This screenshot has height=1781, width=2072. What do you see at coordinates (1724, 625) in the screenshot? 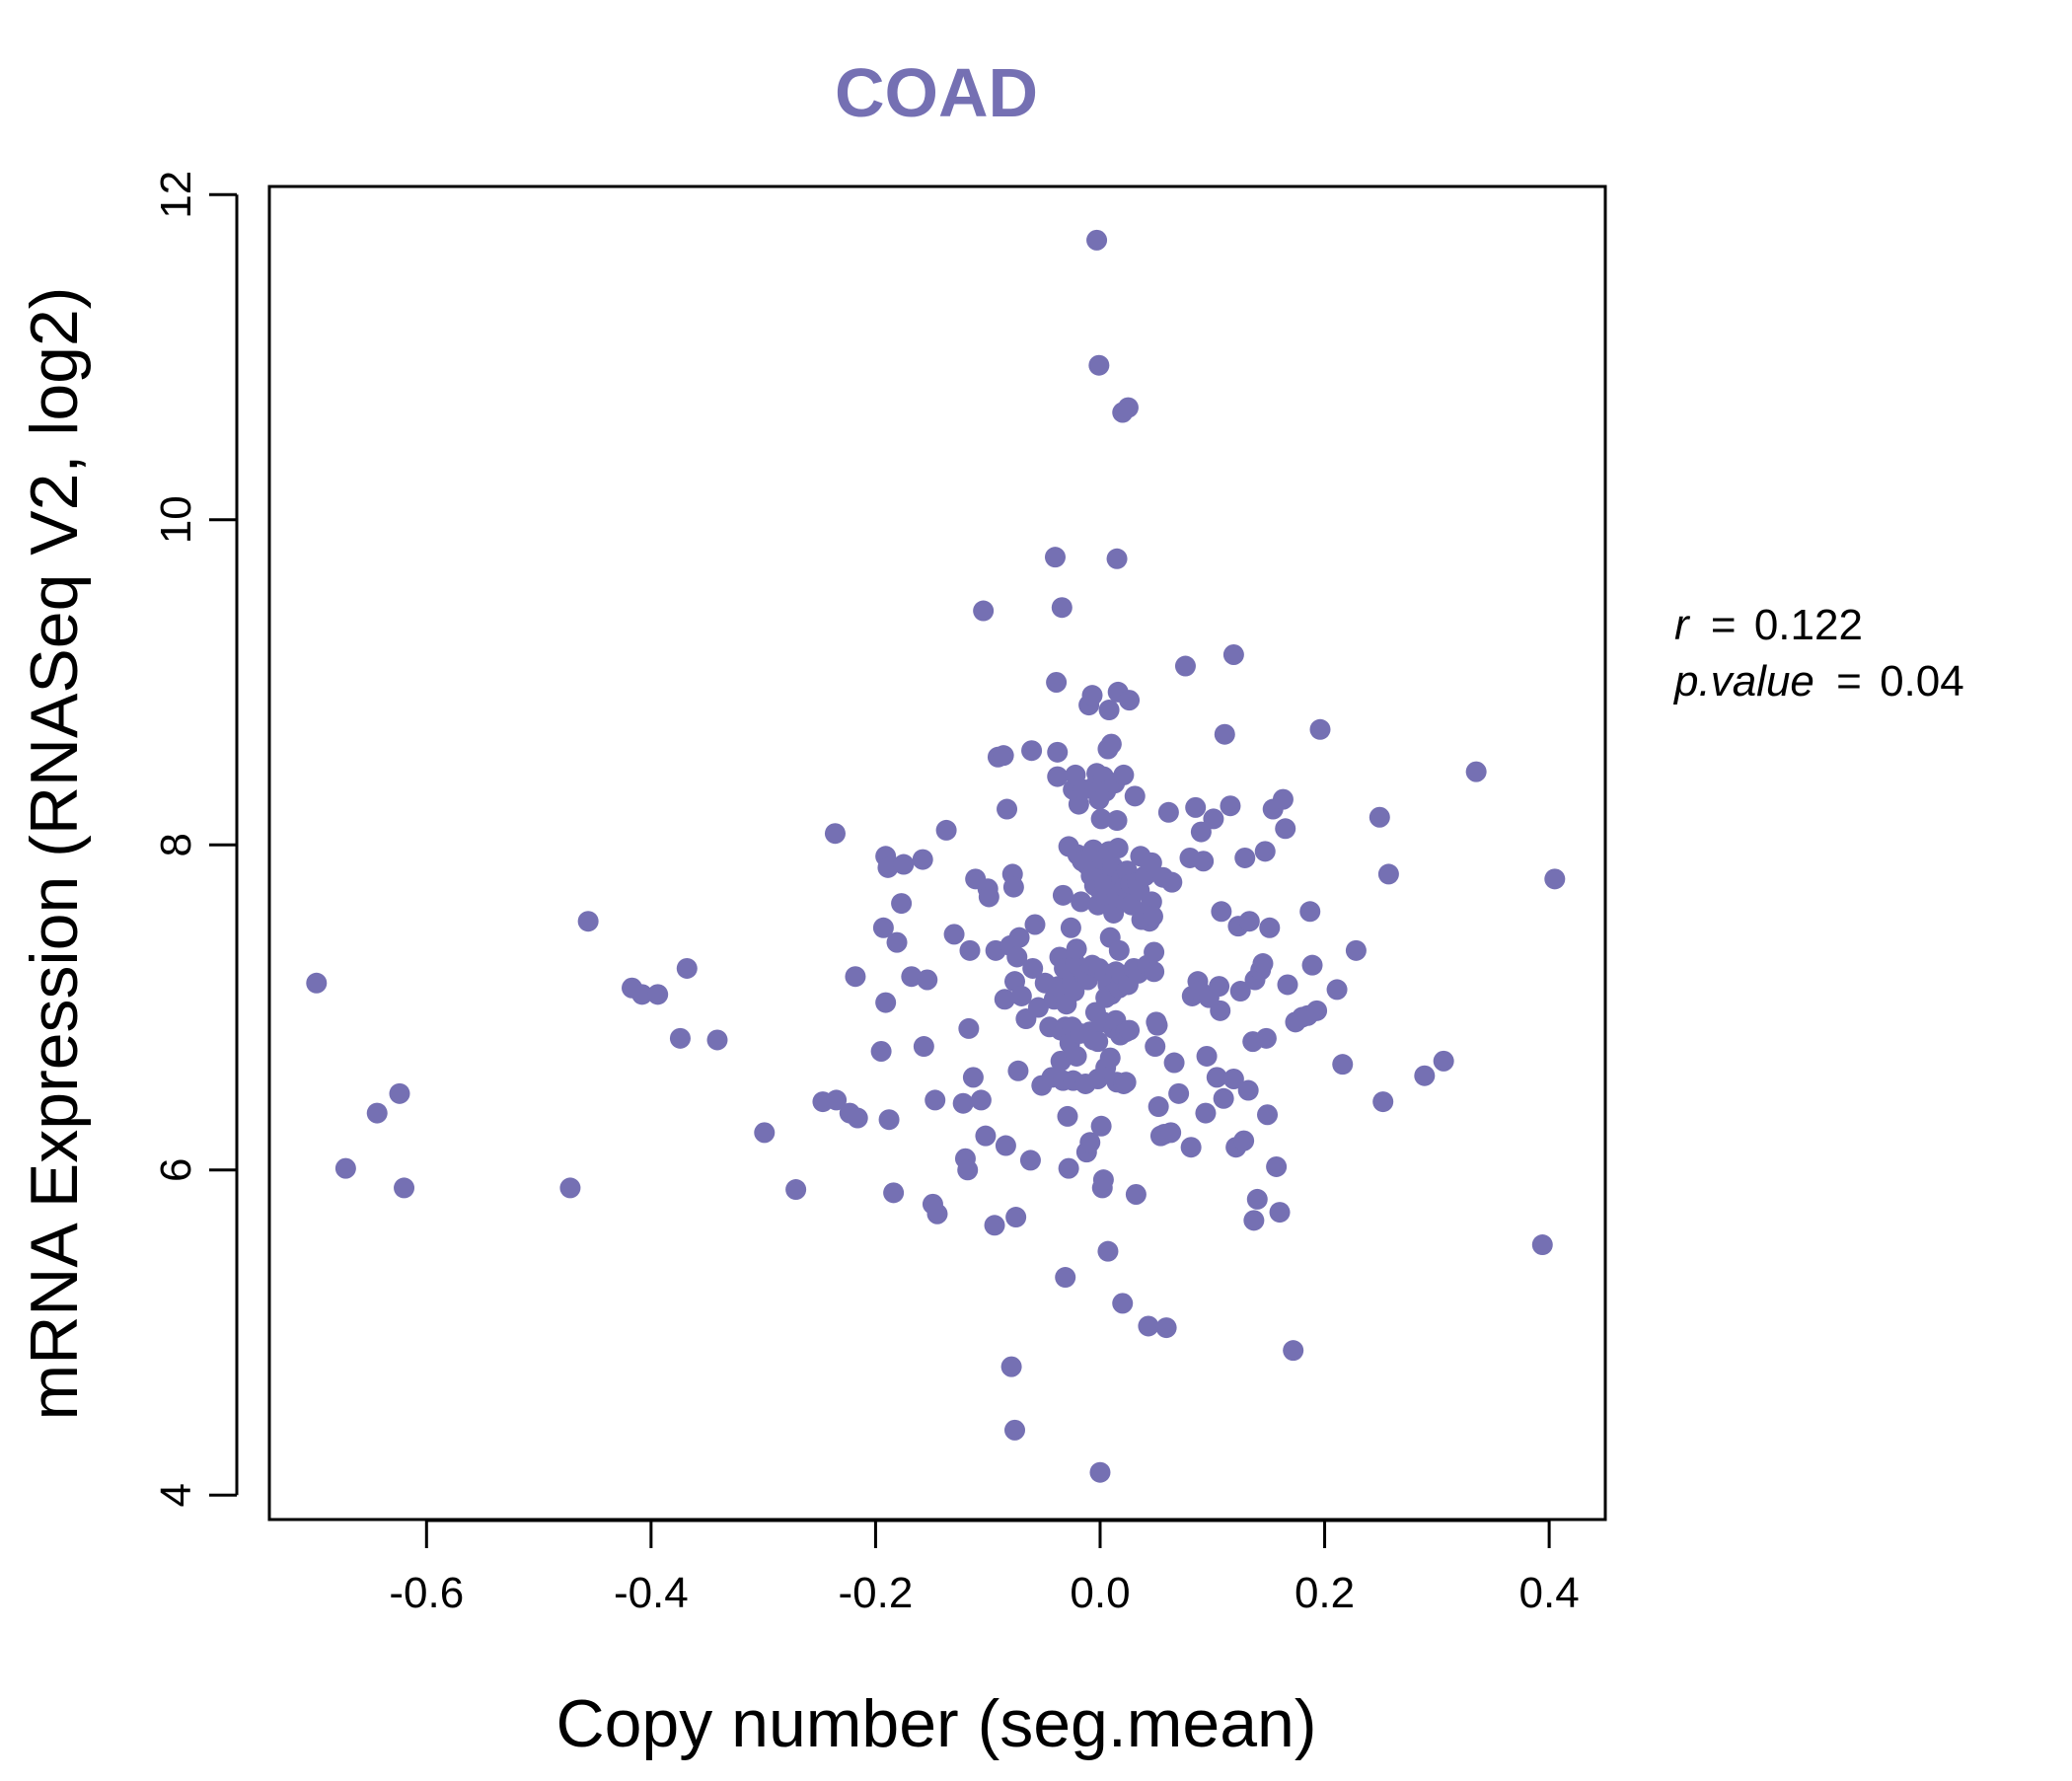
I see `r-equals: =` at bounding box center [1724, 625].